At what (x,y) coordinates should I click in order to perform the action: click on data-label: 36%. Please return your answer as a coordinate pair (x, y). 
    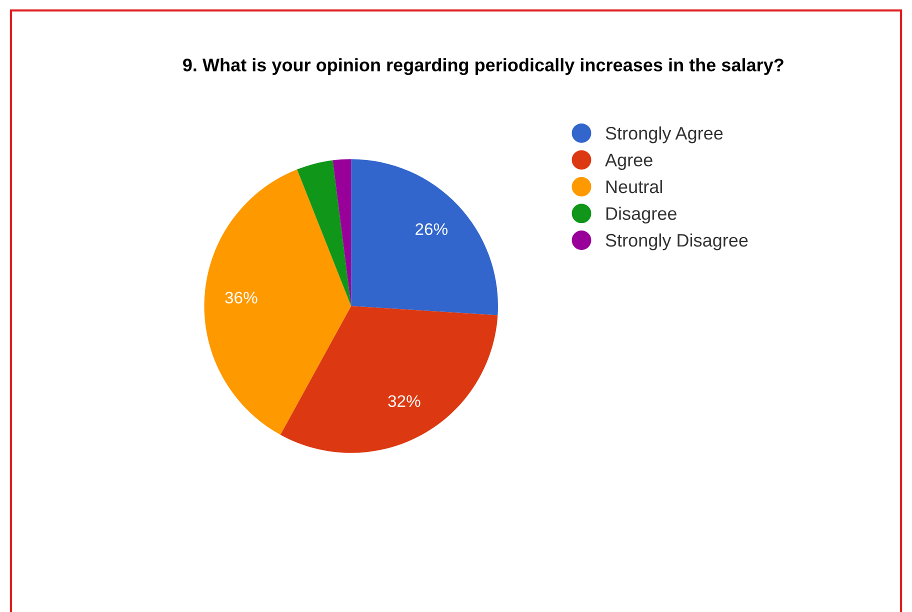
    Looking at the image, I should click on (241, 298).